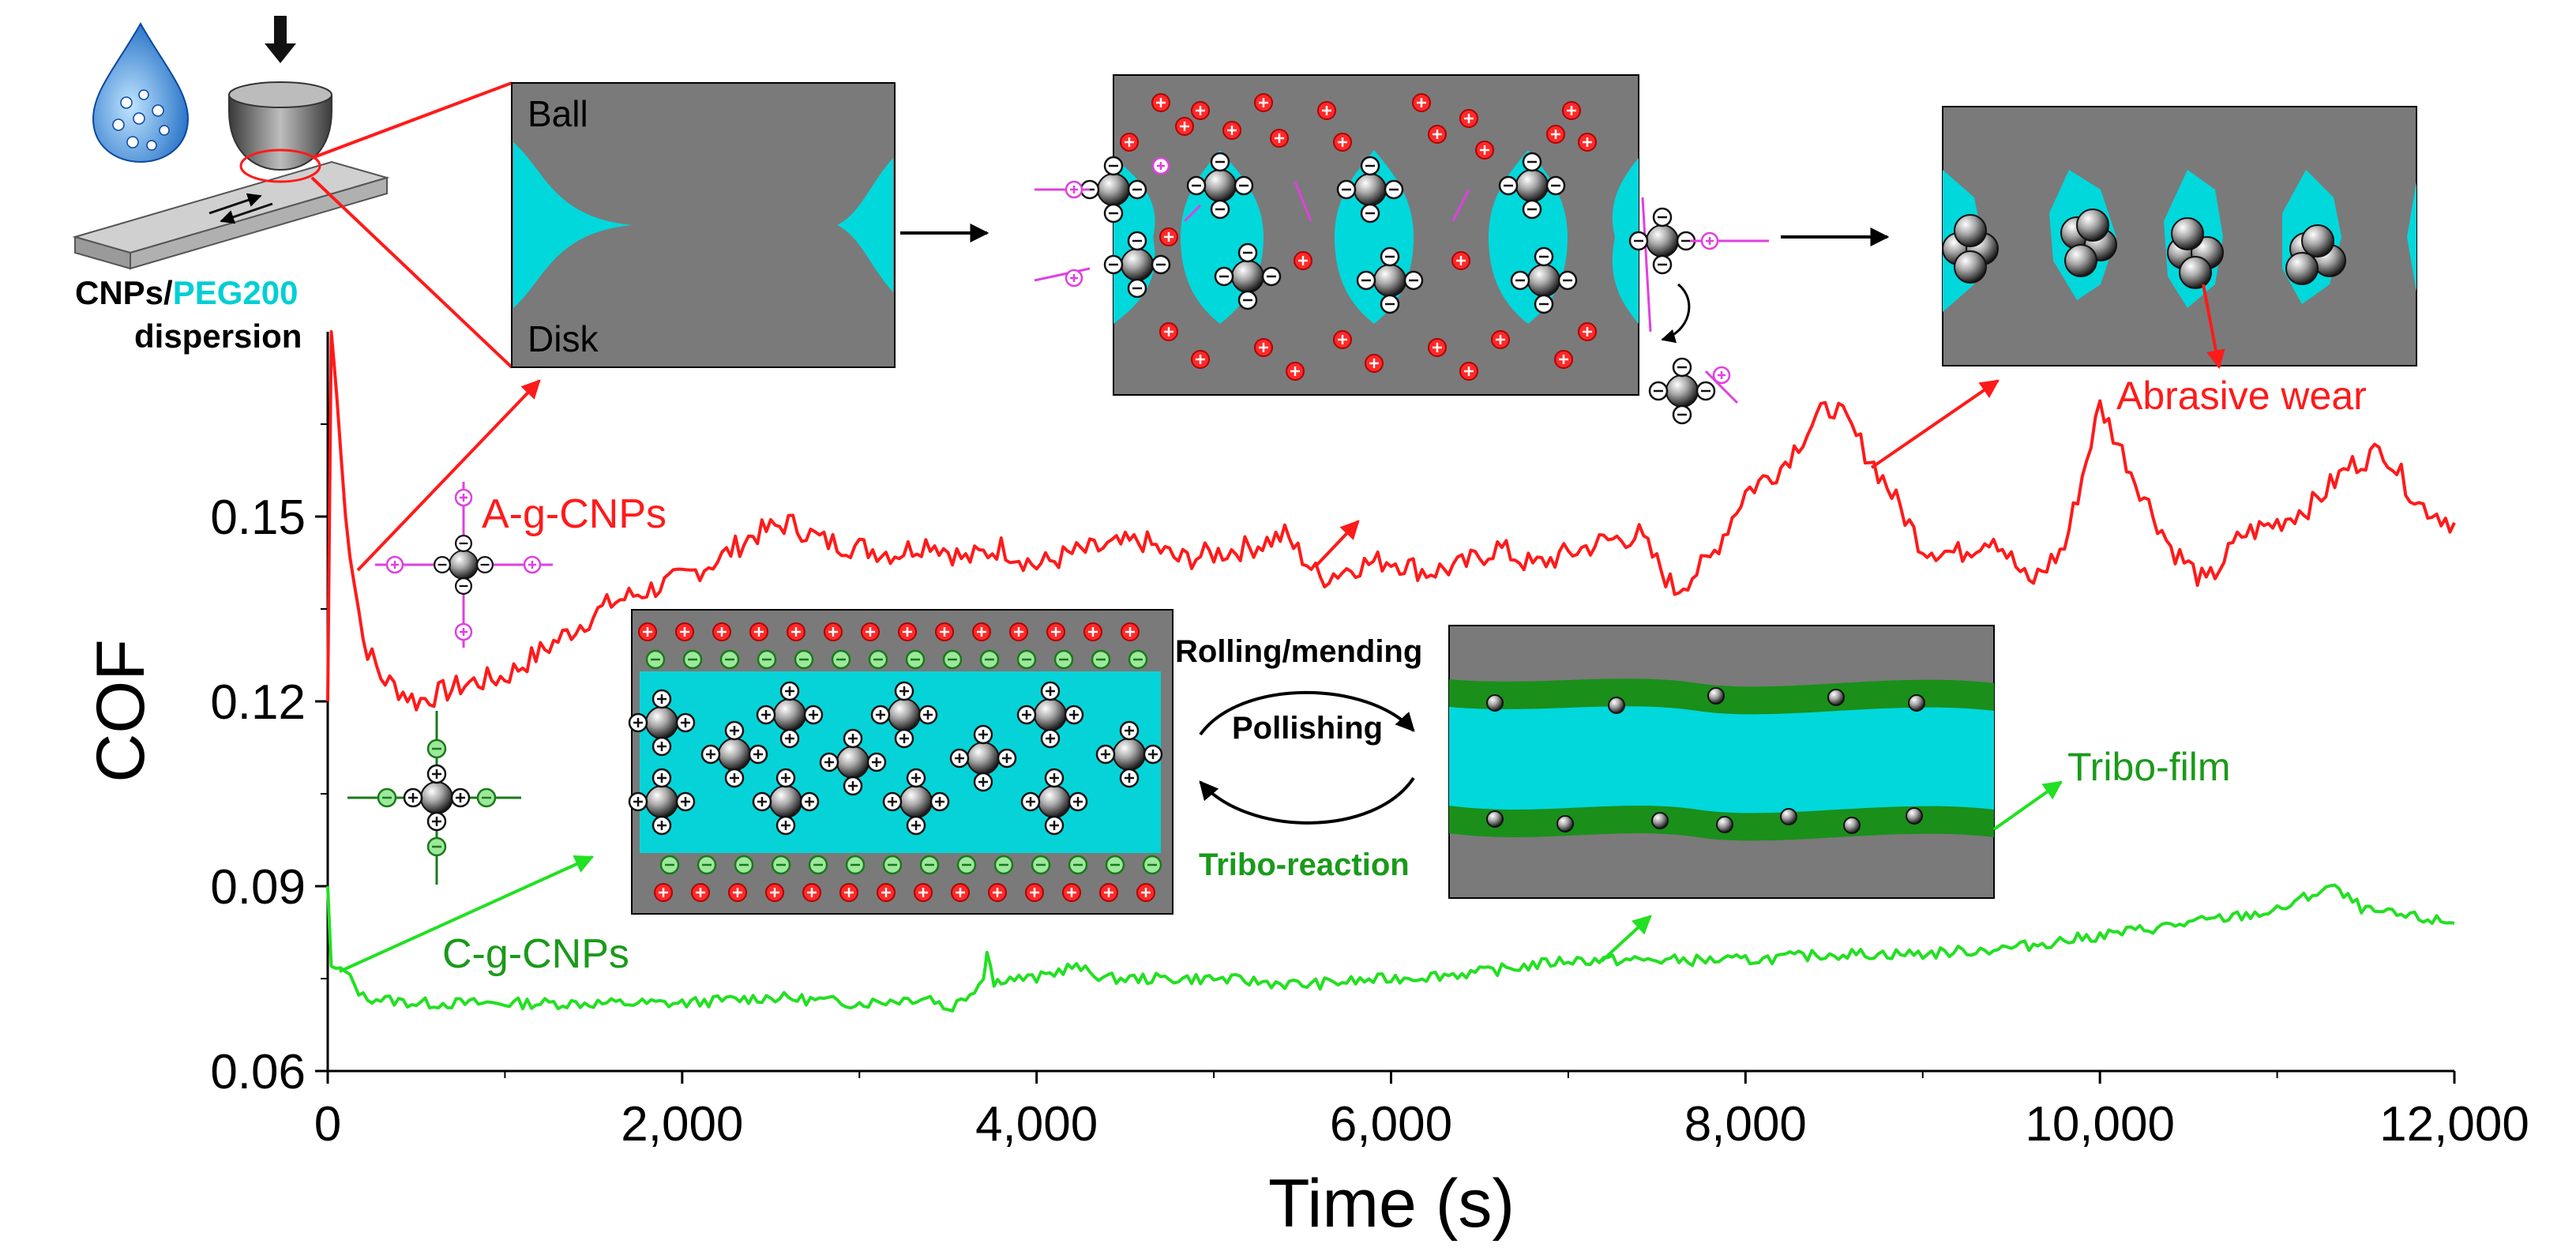  Describe the element at coordinates (574, 514) in the screenshot. I see `series-a-label: A-g-CNPs` at that location.